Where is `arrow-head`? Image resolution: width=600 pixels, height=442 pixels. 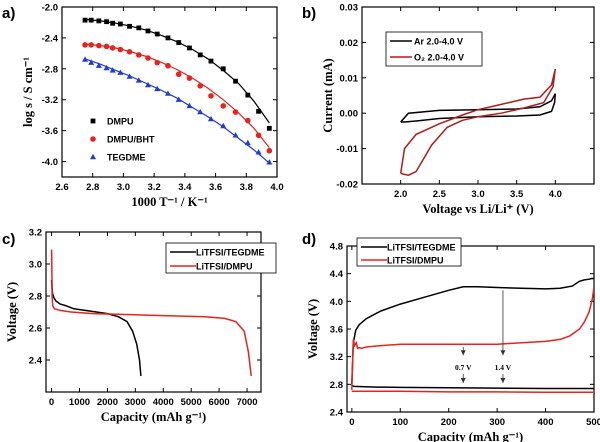
arrow-head is located at coordinates (463, 353).